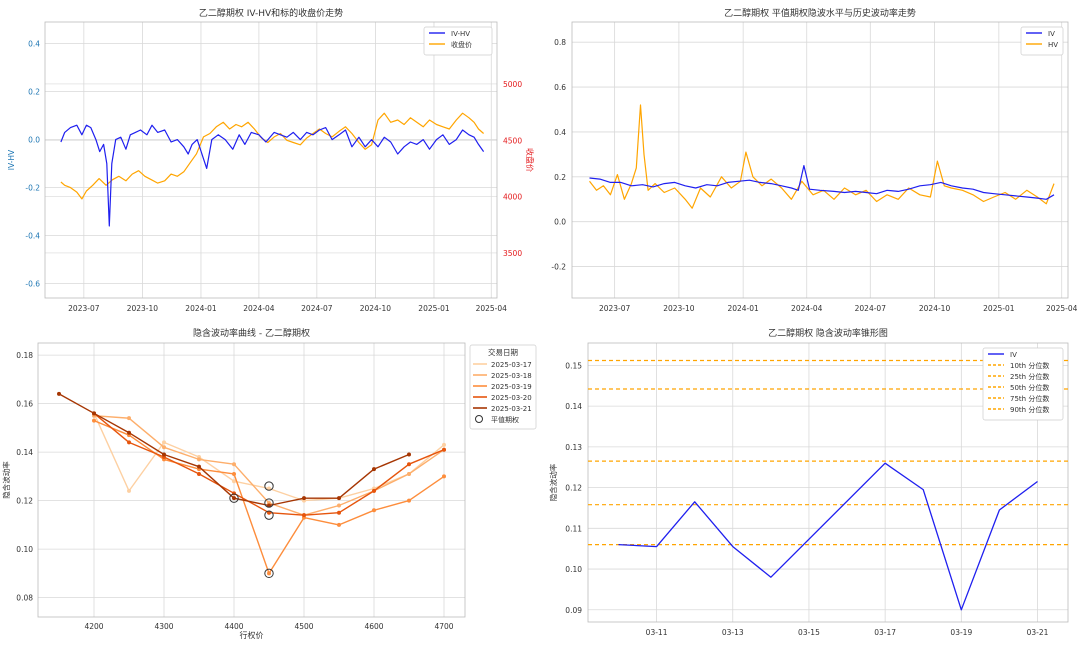  Describe the element at coordinates (24, 355) in the screenshot. I see `y-tick-label: 0.18` at that location.